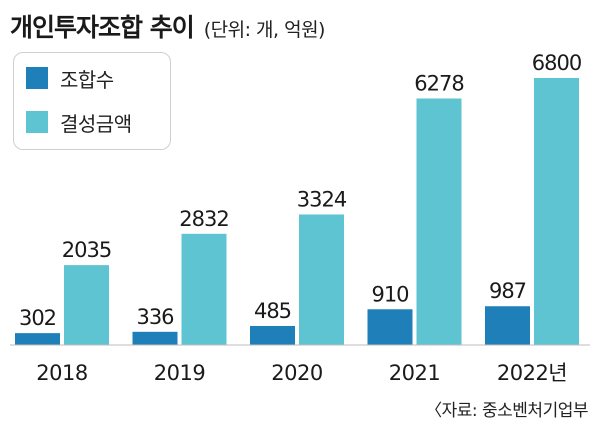 The width and height of the screenshot is (600, 429). I want to click on x-tick-label-4: 2022년, so click(532, 373).